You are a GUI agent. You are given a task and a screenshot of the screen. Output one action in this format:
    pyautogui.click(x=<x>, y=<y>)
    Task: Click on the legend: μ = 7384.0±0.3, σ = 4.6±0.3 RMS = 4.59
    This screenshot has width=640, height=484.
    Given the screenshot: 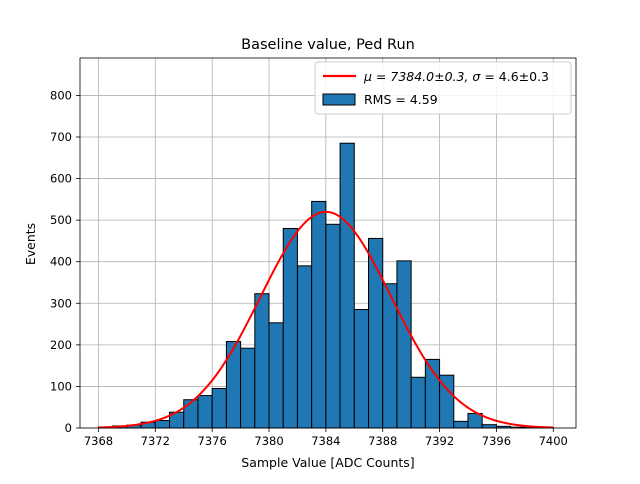 What is the action you would take?
    pyautogui.click(x=443, y=88)
    